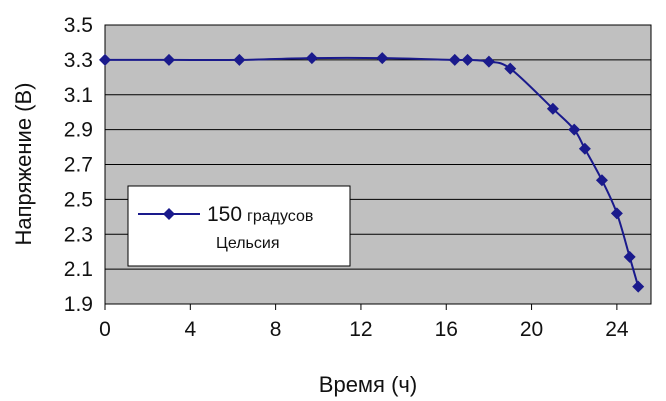  Describe the element at coordinates (78, 304) in the screenshot. I see `y-tick-label-1.9: 1.9` at that location.